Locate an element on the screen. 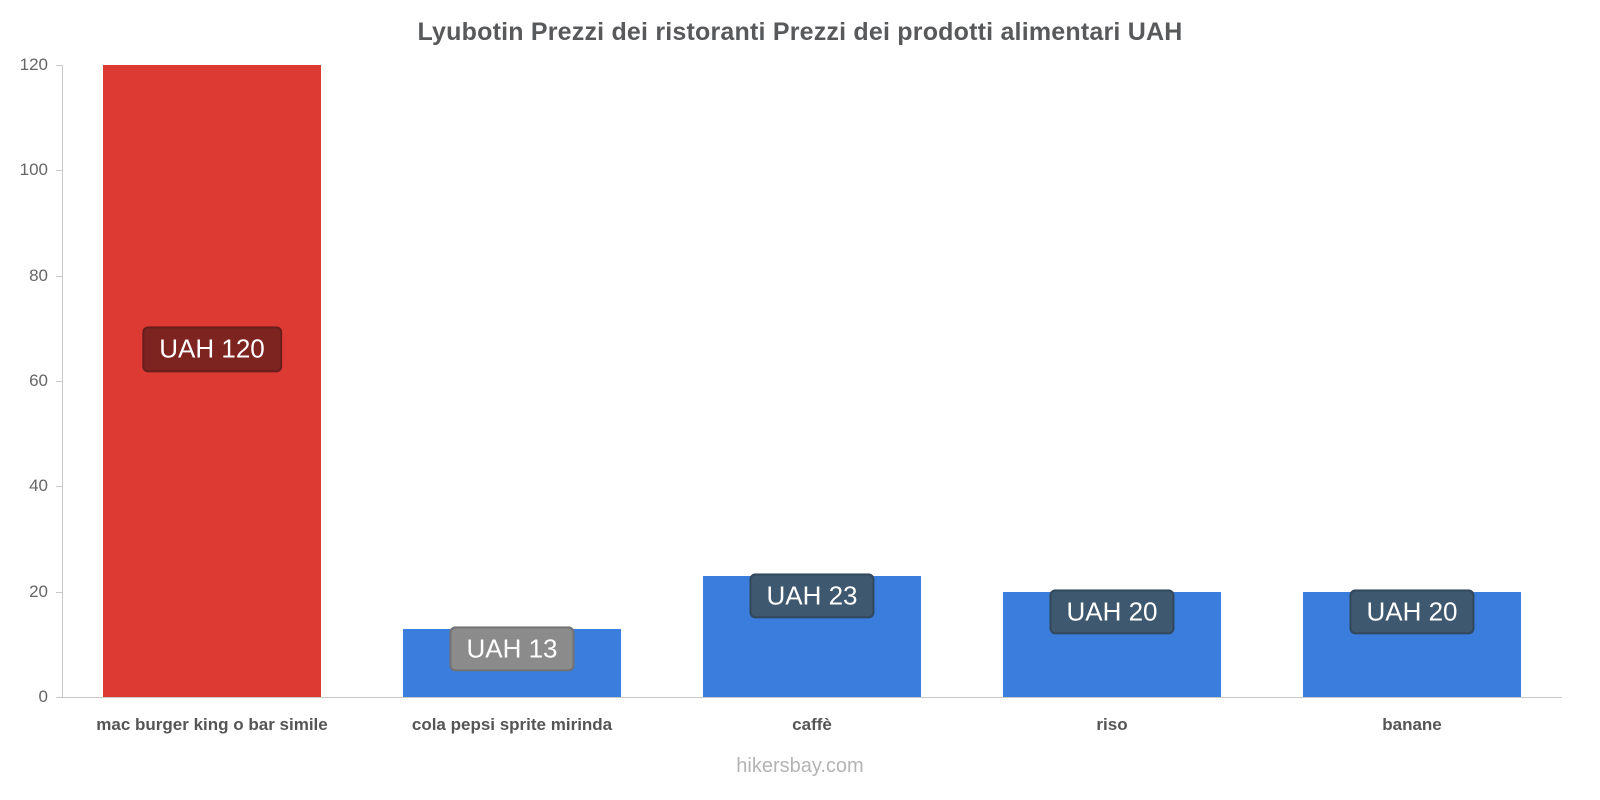 This screenshot has width=1600, height=800. bar-value-badge: UAH 120 is located at coordinates (212, 349).